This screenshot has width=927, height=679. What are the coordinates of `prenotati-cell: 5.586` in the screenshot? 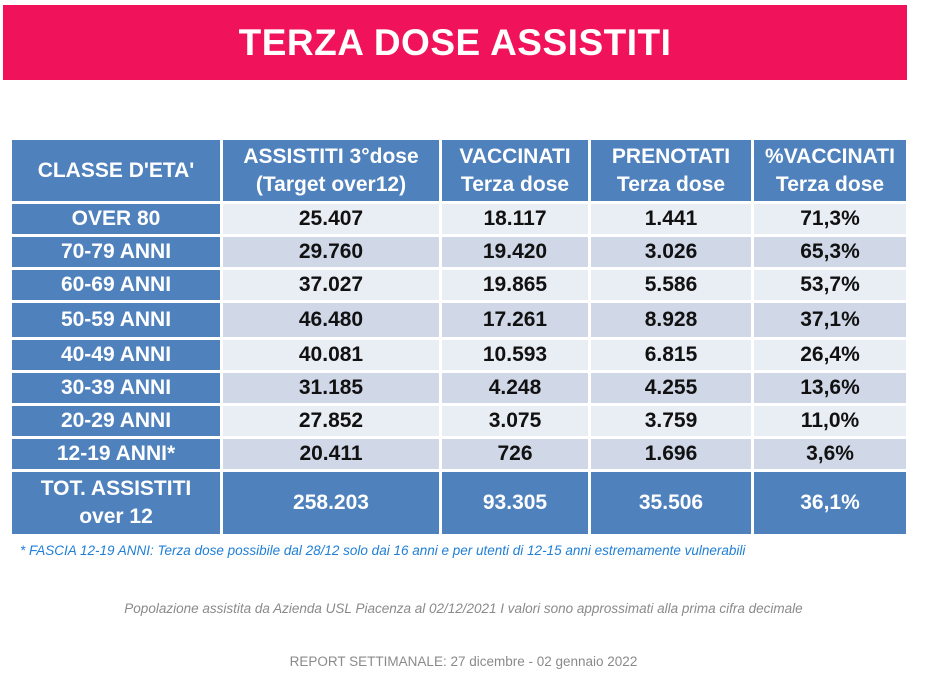 It's located at (671, 285).